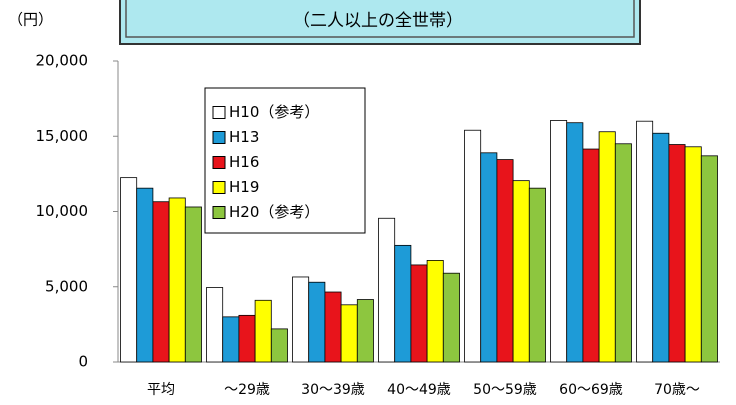  Describe the element at coordinates (274, 112) in the screenshot. I see `legend-label: H10（参考）` at that location.